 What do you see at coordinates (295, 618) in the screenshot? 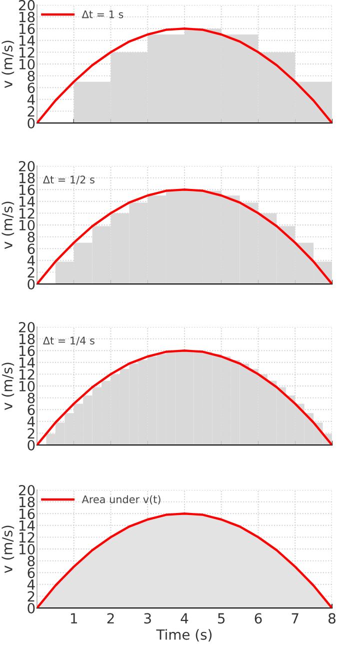
I see `x-tick-label: 7` at bounding box center [295, 618].